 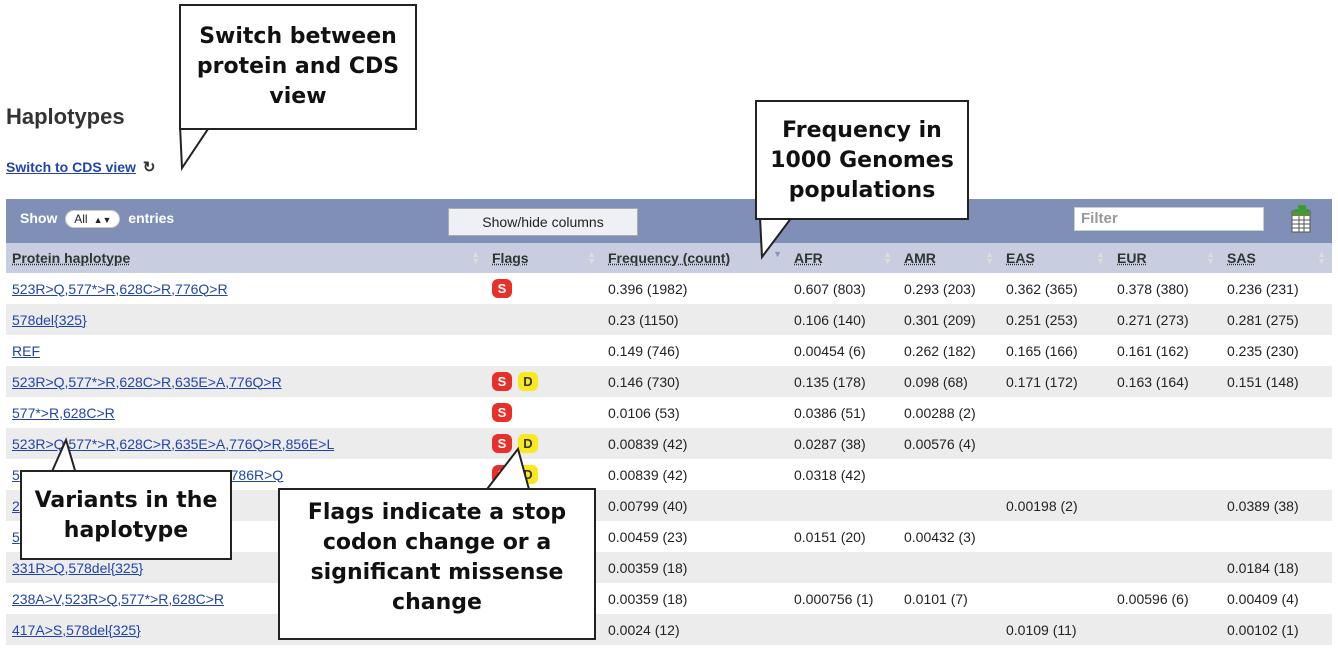 What do you see at coordinates (843, 319) in the screenshot?
I see `afr-cell: 0.106 (140)` at bounding box center [843, 319].